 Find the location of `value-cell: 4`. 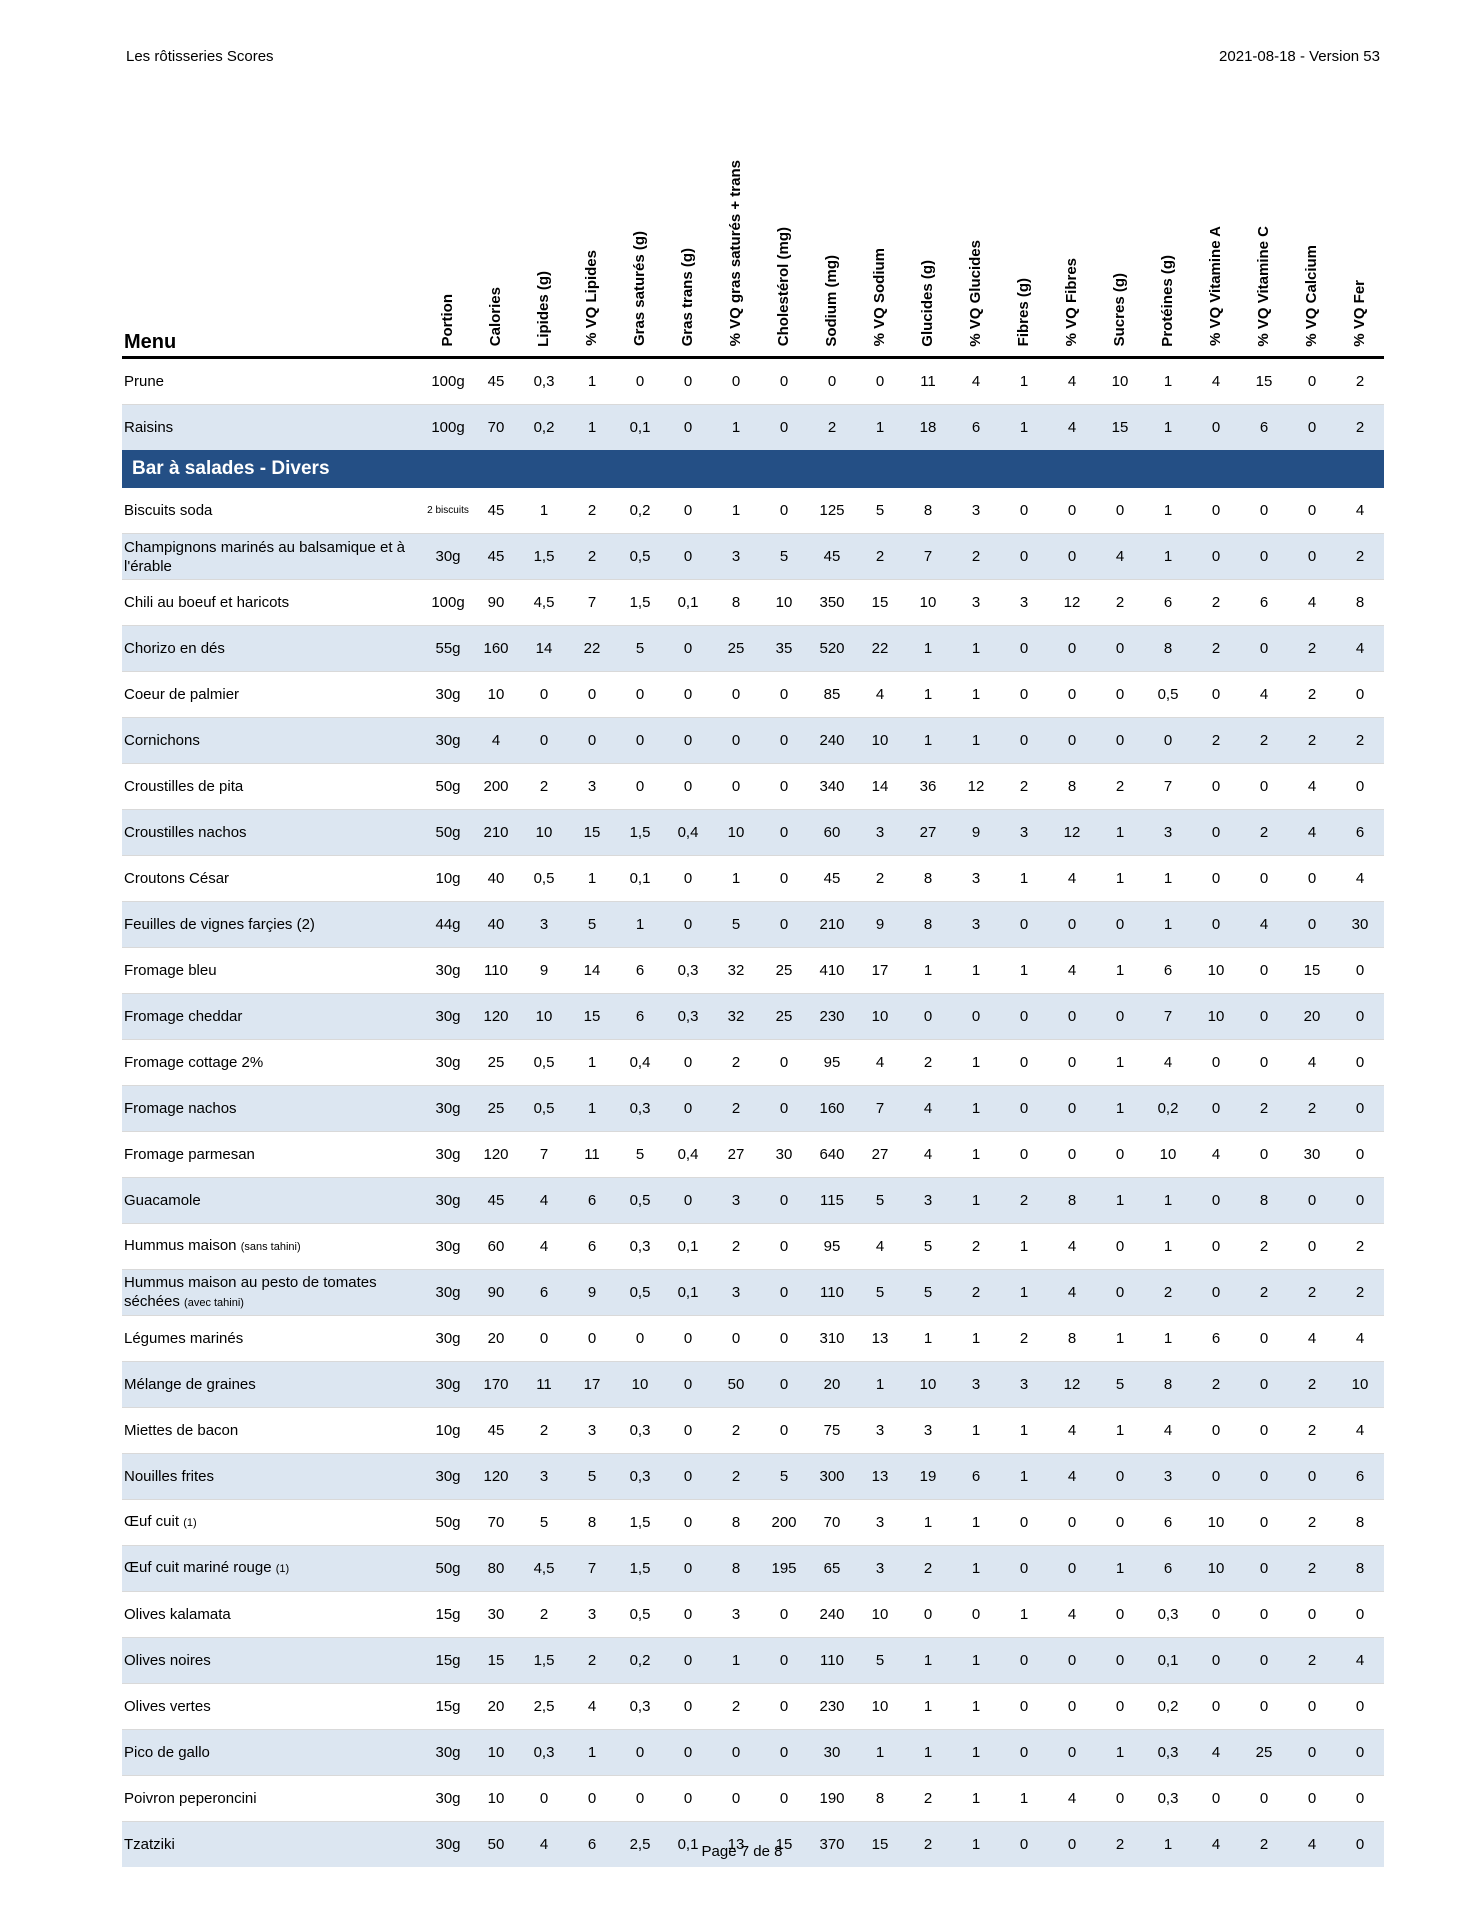

value-cell: 4 is located at coordinates (1360, 879).